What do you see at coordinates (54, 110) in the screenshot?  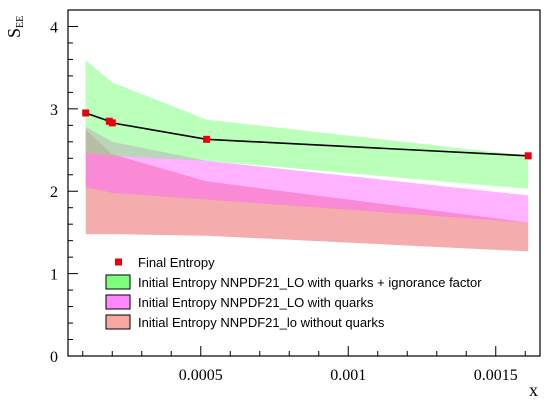 I see `y-tick-label: 3` at bounding box center [54, 110].